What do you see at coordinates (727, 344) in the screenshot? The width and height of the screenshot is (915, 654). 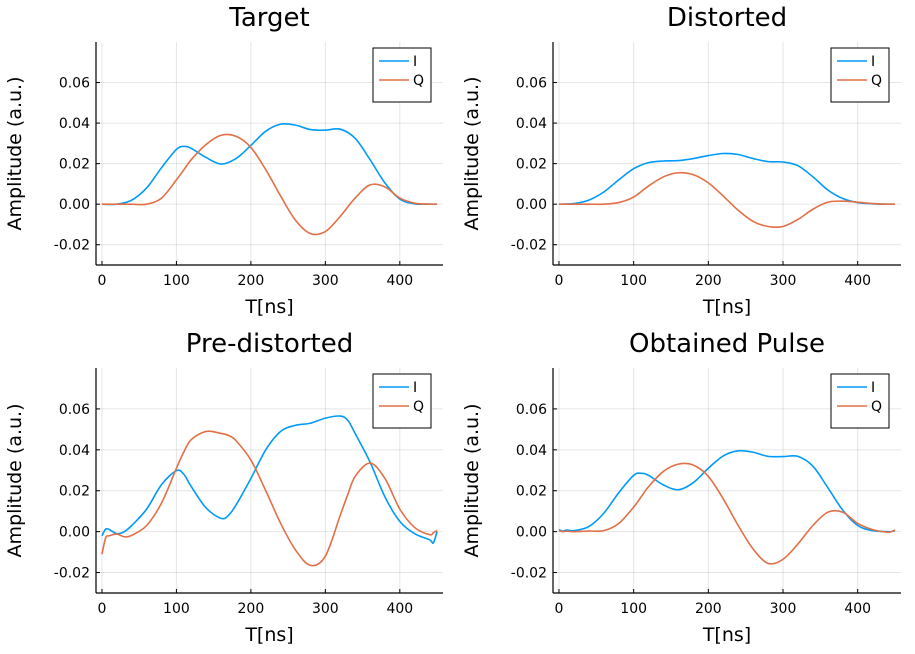 I see `chart-title: Obtained Pulse` at bounding box center [727, 344].